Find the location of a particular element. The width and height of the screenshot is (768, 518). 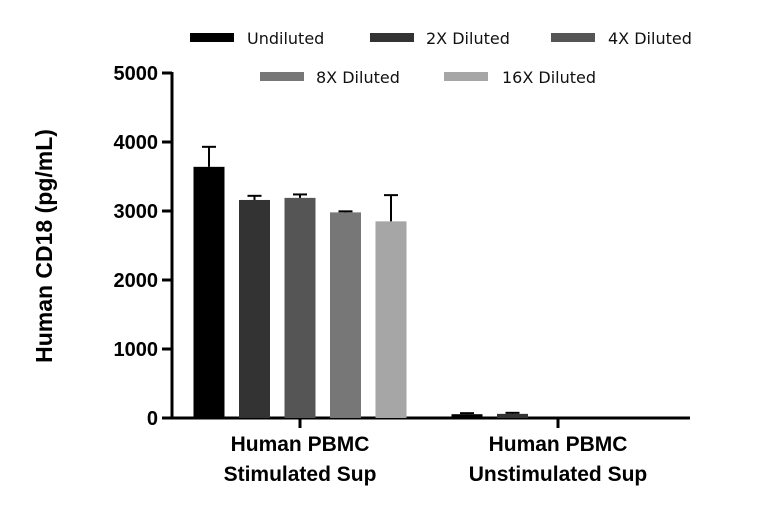

legend-label: 4X Diluted is located at coordinates (650, 38).